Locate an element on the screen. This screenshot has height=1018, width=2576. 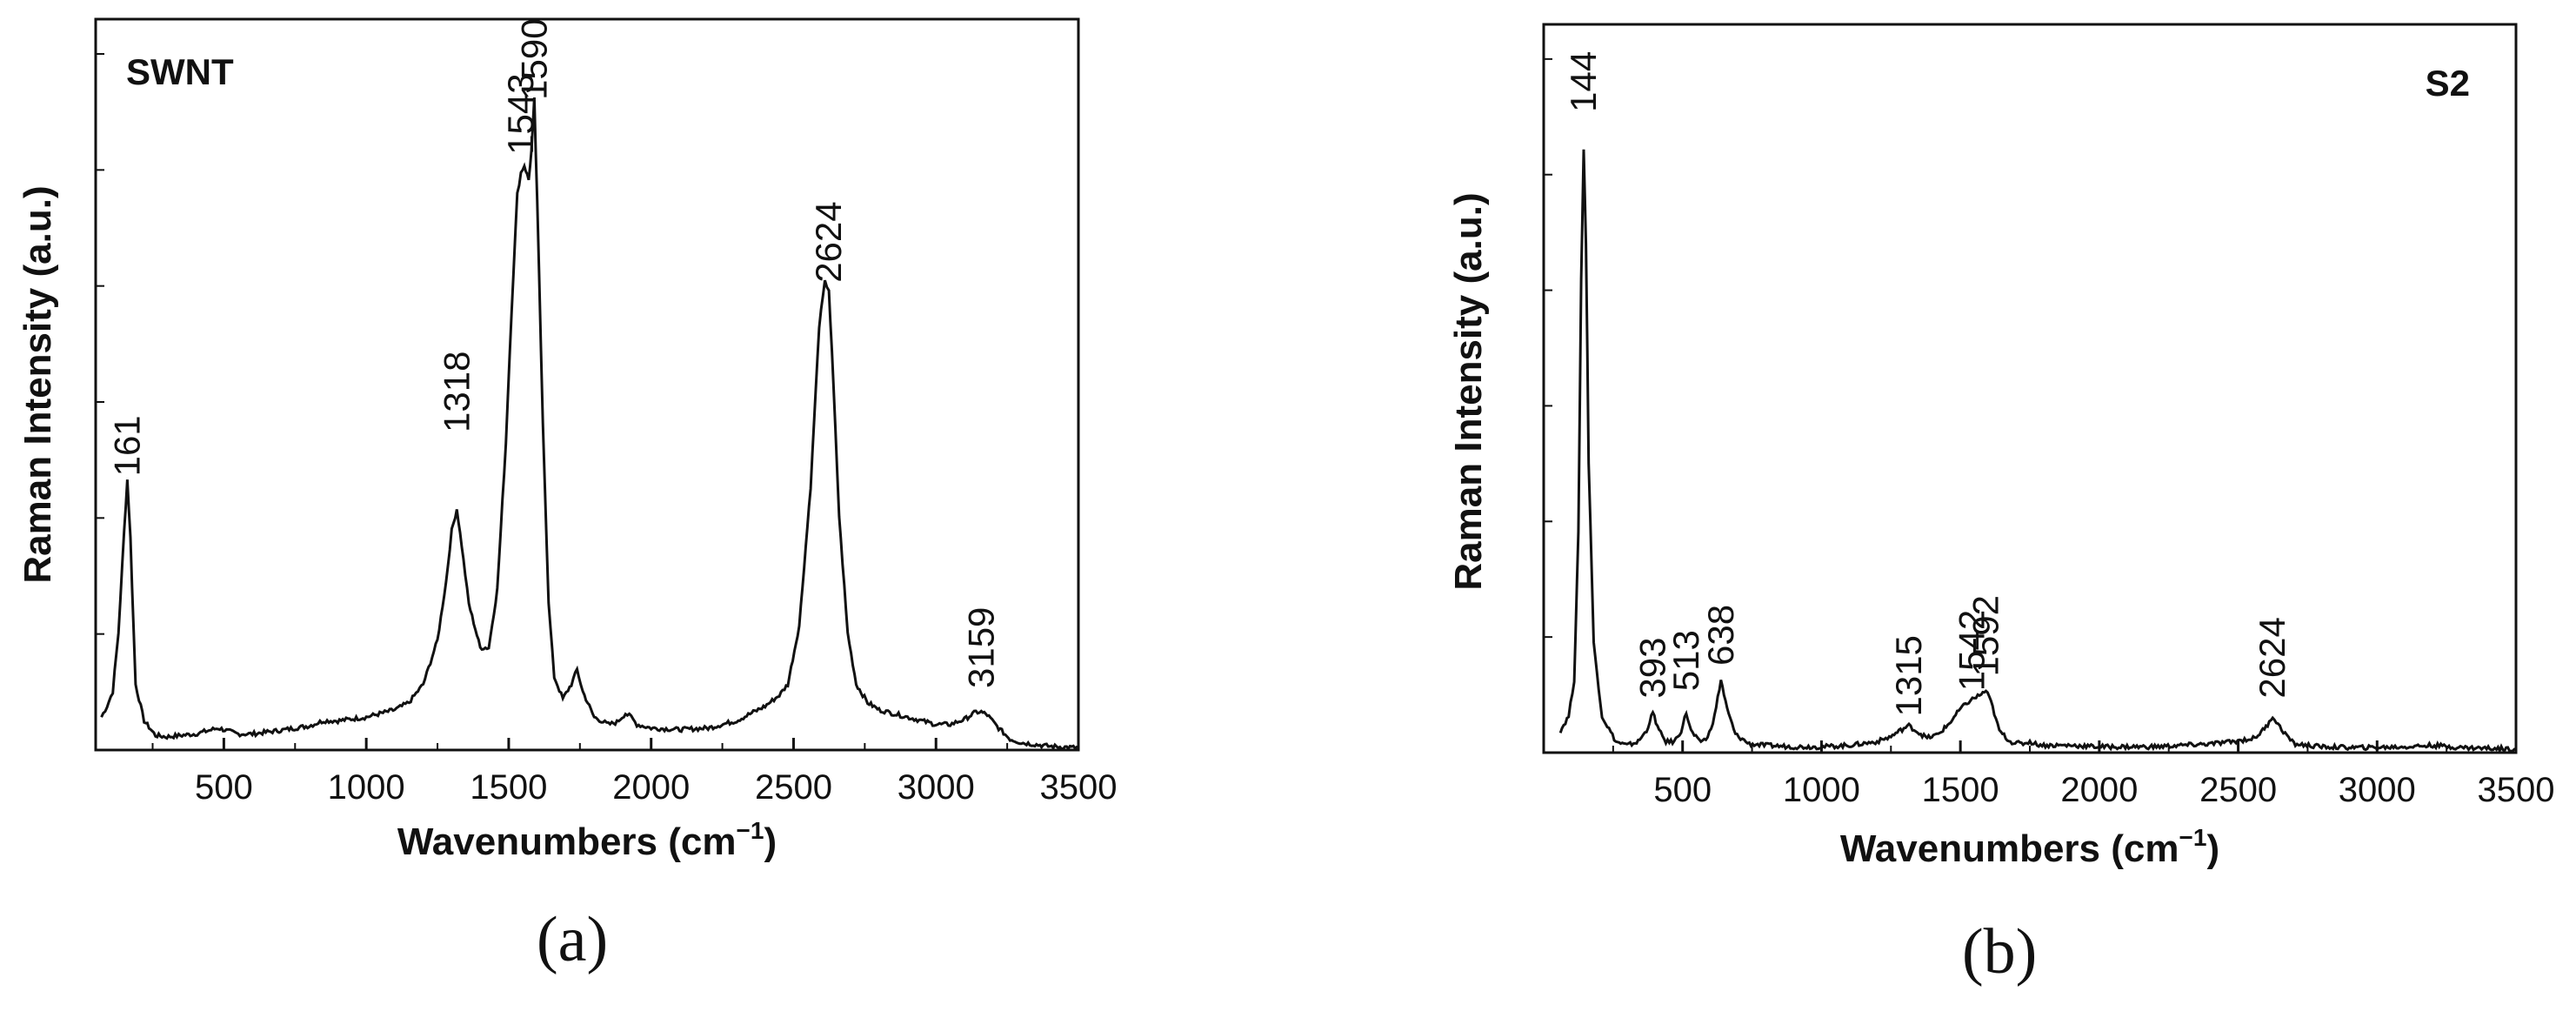
chart-a-peak-label-1590: 1590 is located at coordinates (533, 58).